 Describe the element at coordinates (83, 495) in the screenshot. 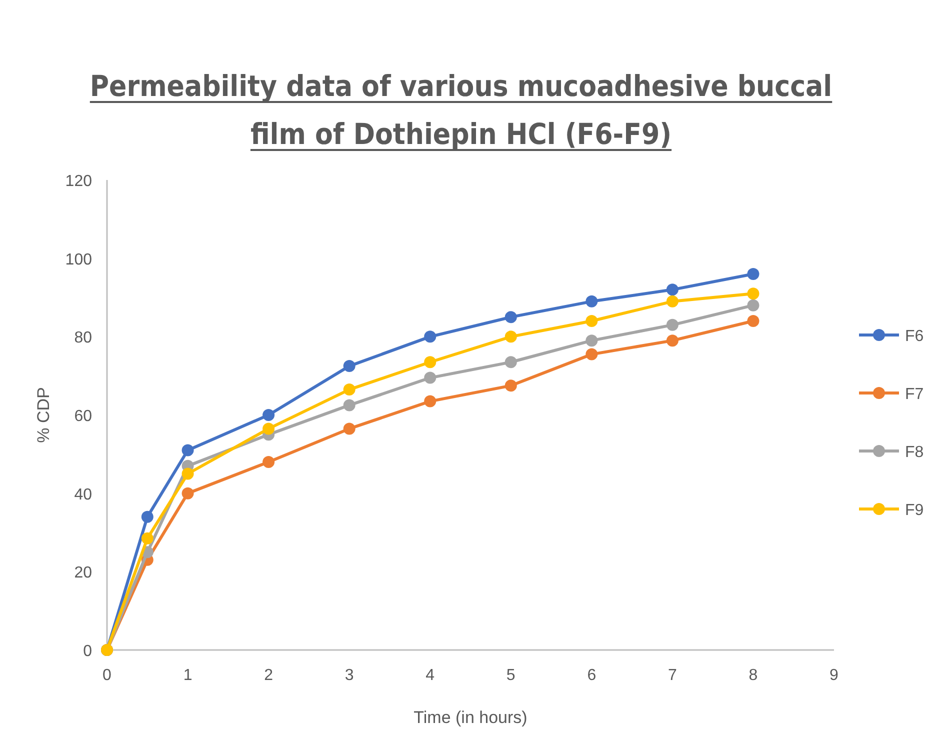

I see `y-tick-label: 40` at that location.